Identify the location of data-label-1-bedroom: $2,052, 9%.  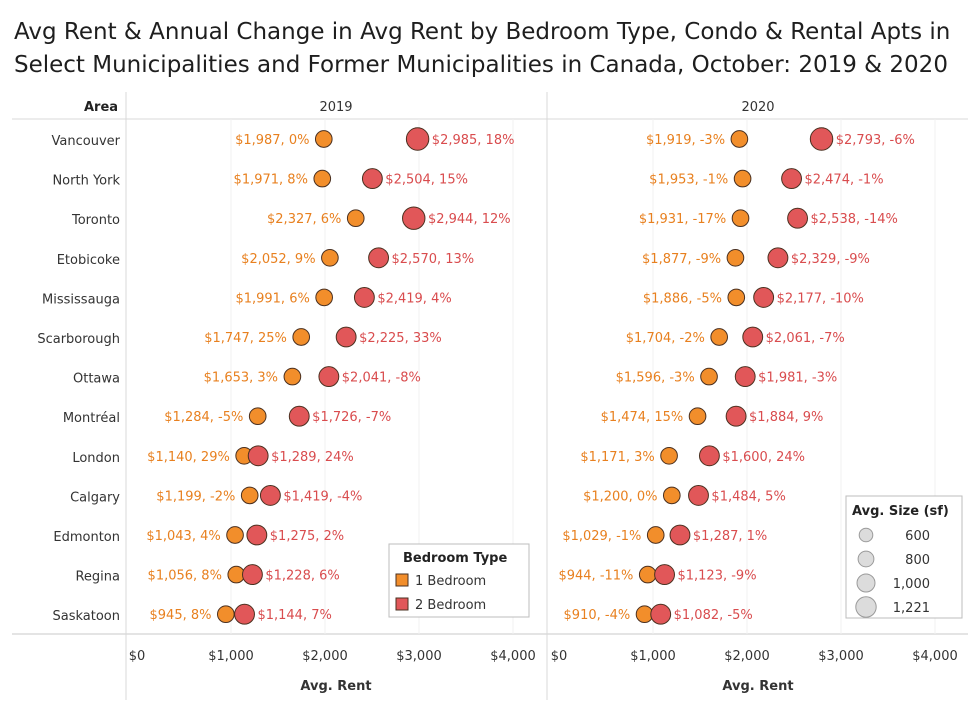
(278, 259).